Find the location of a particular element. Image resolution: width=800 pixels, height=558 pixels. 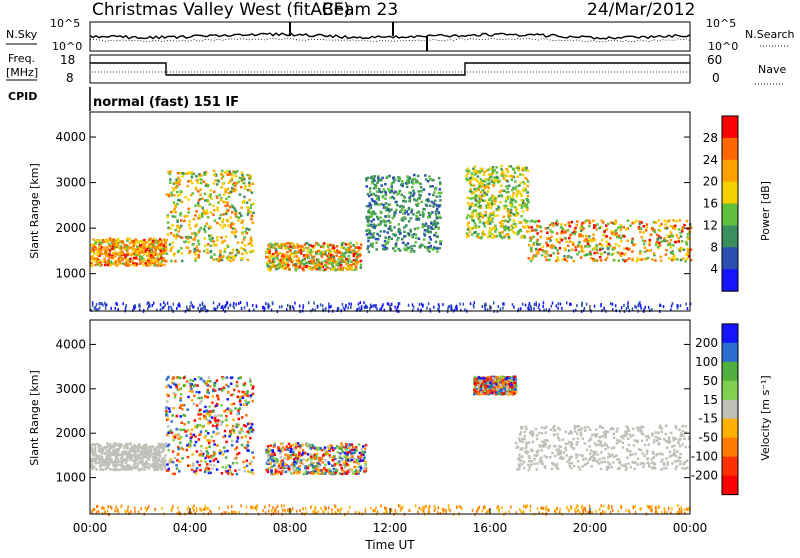

nave-tick-lo: 0 is located at coordinates (716, 78).